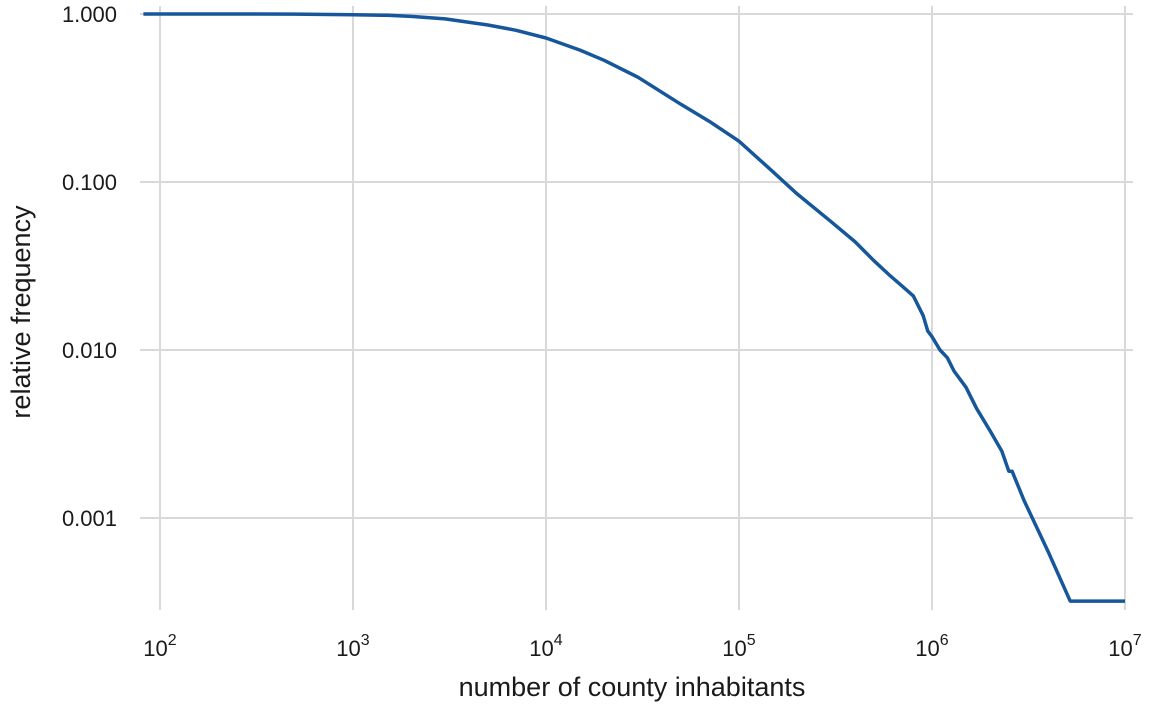 This screenshot has width=1152, height=711. What do you see at coordinates (944, 640) in the screenshot?
I see `x-tick-exponent: 6` at bounding box center [944, 640].